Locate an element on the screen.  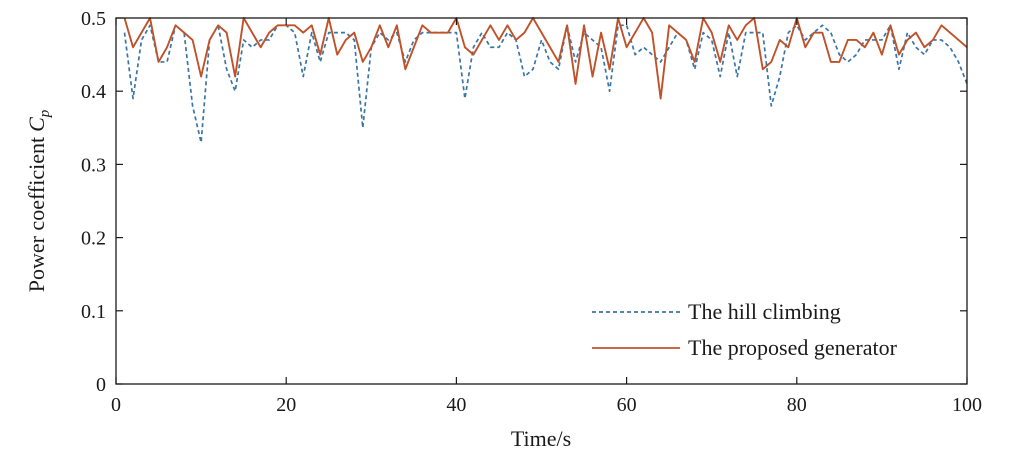
x-tick-label: 60 is located at coordinates (627, 405).